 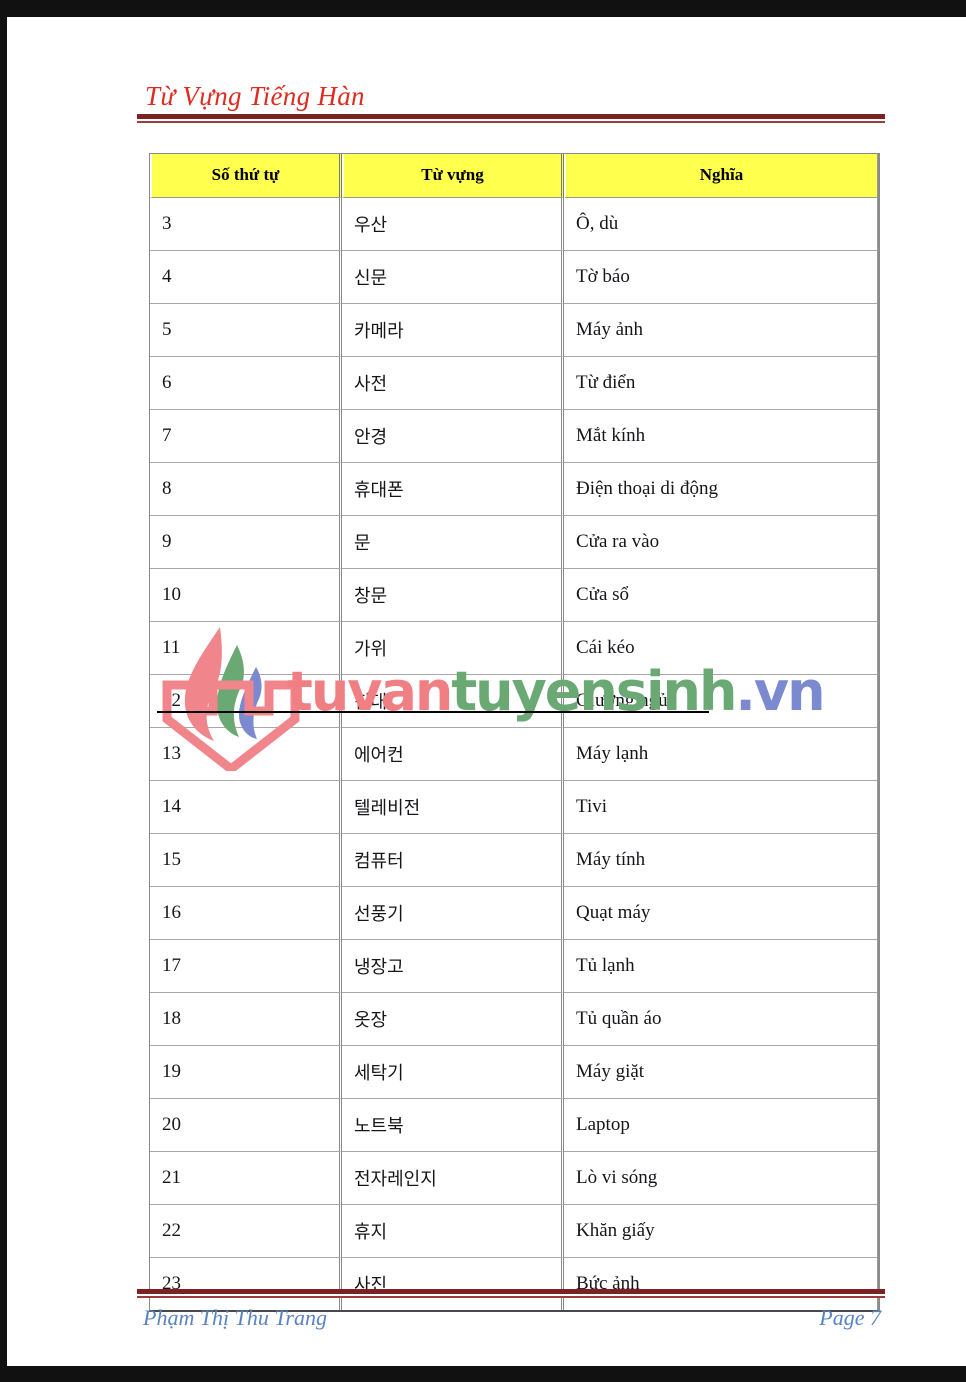 What do you see at coordinates (246, 595) in the screenshot?
I see `cell-index: 10` at bounding box center [246, 595].